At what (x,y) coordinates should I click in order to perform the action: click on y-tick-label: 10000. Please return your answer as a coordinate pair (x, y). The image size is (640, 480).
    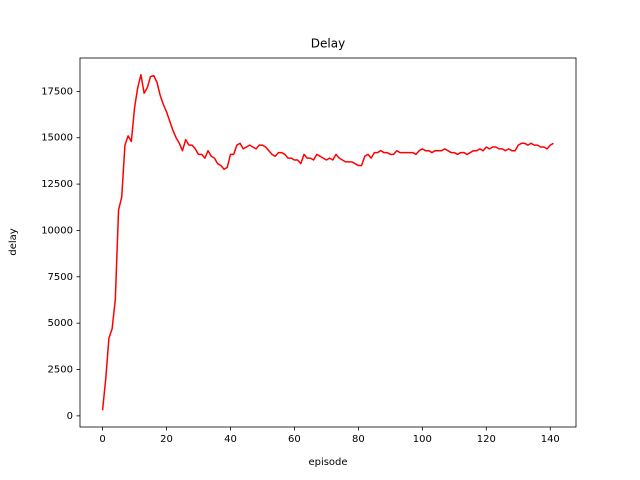
    Looking at the image, I should click on (57, 230).